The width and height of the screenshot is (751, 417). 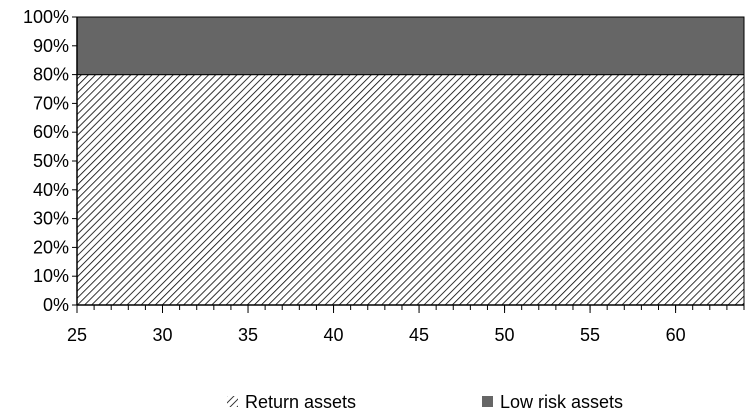 What do you see at coordinates (232, 401) in the screenshot?
I see `legend-swatch-return-assets` at bounding box center [232, 401].